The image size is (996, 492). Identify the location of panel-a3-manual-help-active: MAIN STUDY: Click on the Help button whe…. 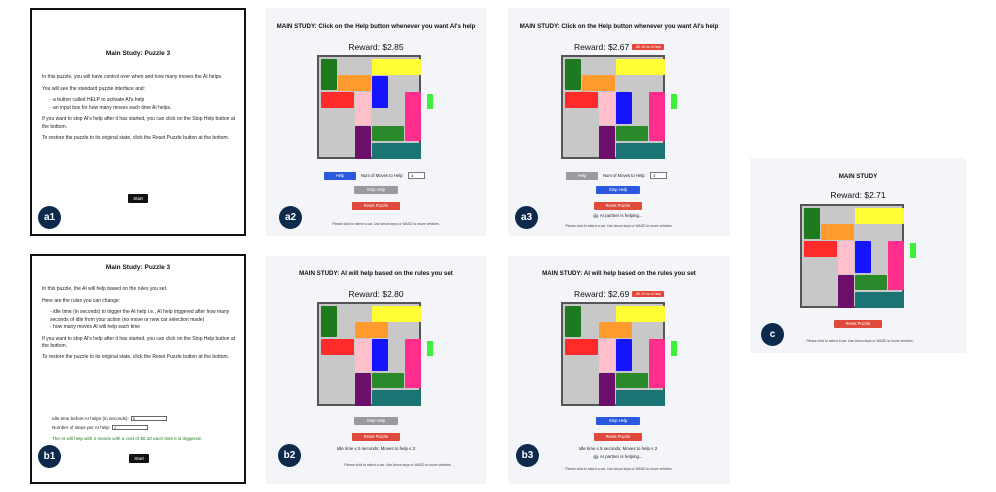
(619, 122).